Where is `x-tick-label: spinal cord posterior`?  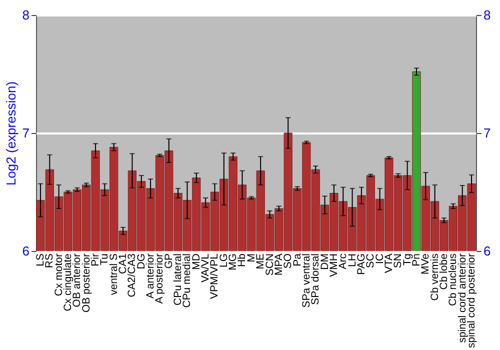
x-tick-label: spinal cord posterior is located at coordinates (472, 300).